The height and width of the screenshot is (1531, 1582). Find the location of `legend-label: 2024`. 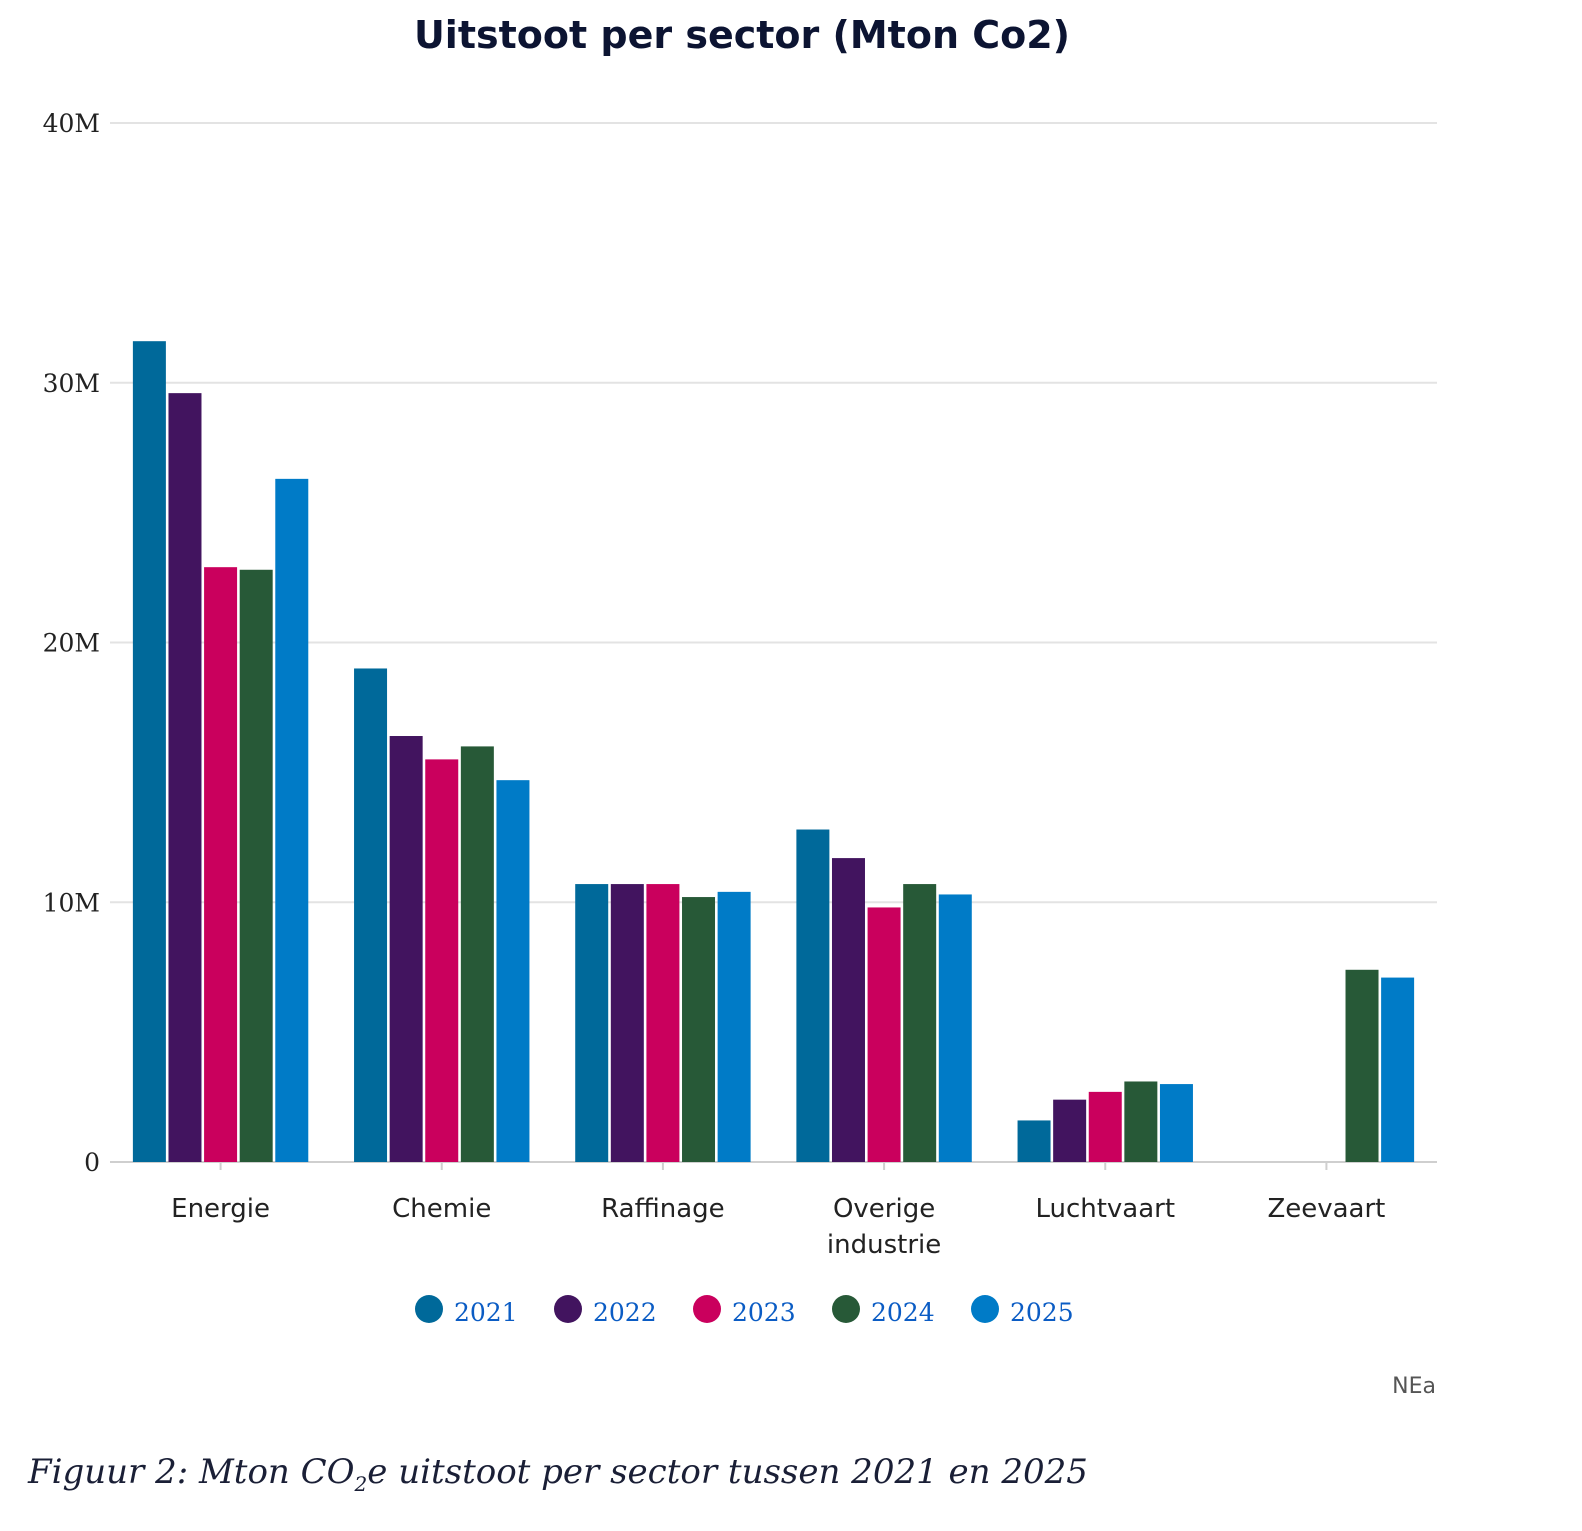

legend-label: 2024 is located at coordinates (903, 1312).